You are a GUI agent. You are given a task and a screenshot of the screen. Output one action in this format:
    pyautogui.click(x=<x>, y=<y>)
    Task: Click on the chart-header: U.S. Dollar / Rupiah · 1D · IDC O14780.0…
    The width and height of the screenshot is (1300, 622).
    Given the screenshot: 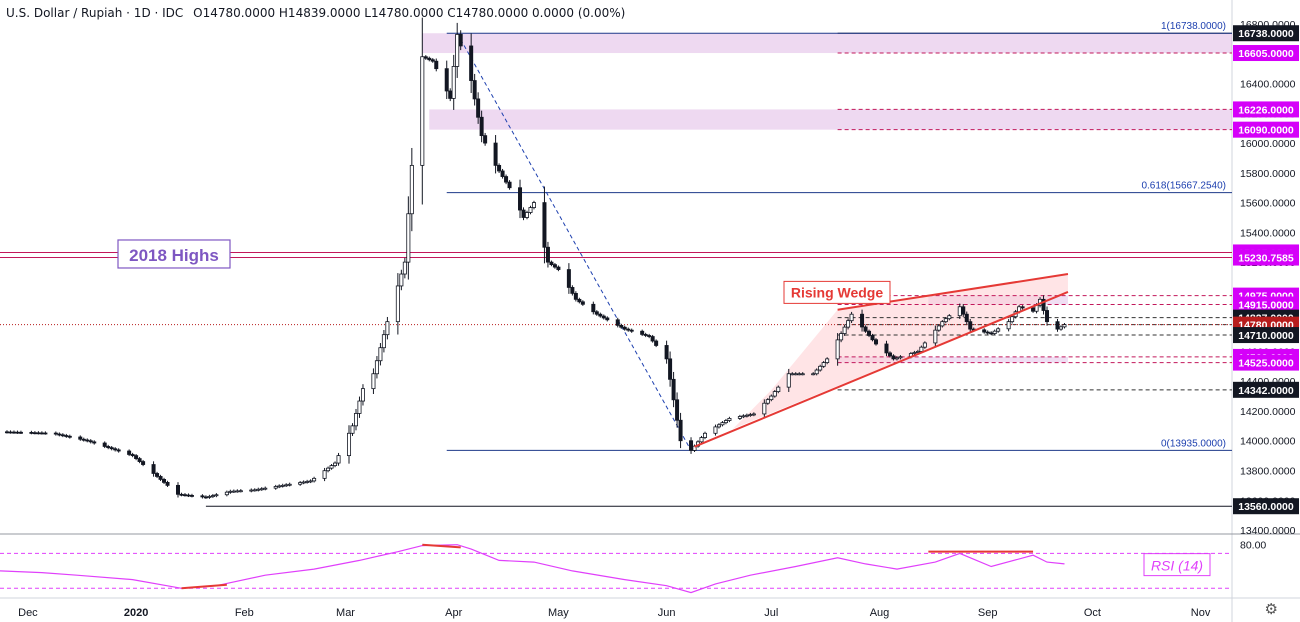 What is the action you would take?
    pyautogui.click(x=318, y=13)
    